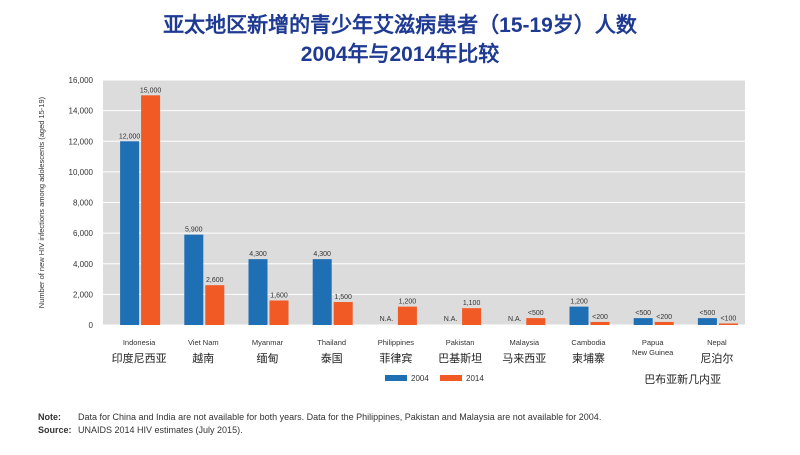 The image size is (800, 455). Describe the element at coordinates (81, 172) in the screenshot. I see `y-tick-label: 10,000` at that location.